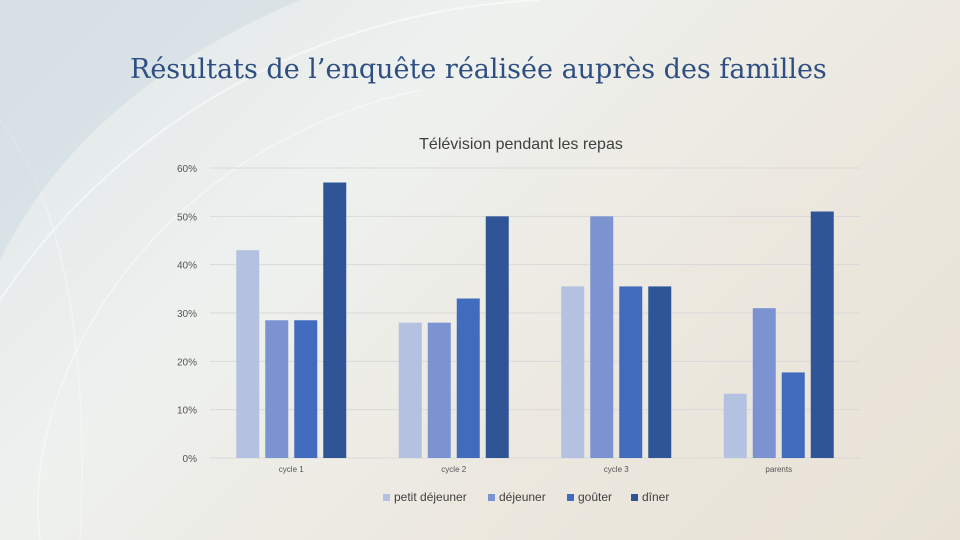 The height and width of the screenshot is (540, 960). Describe the element at coordinates (595, 497) in the screenshot. I see `legend-label: goûter` at that location.